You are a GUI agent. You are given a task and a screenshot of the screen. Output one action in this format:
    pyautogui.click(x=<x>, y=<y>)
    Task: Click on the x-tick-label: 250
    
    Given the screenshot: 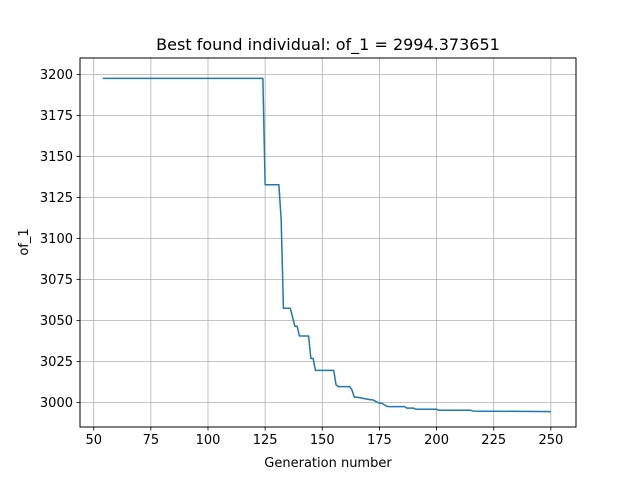 What is the action you would take?
    pyautogui.click(x=550, y=440)
    